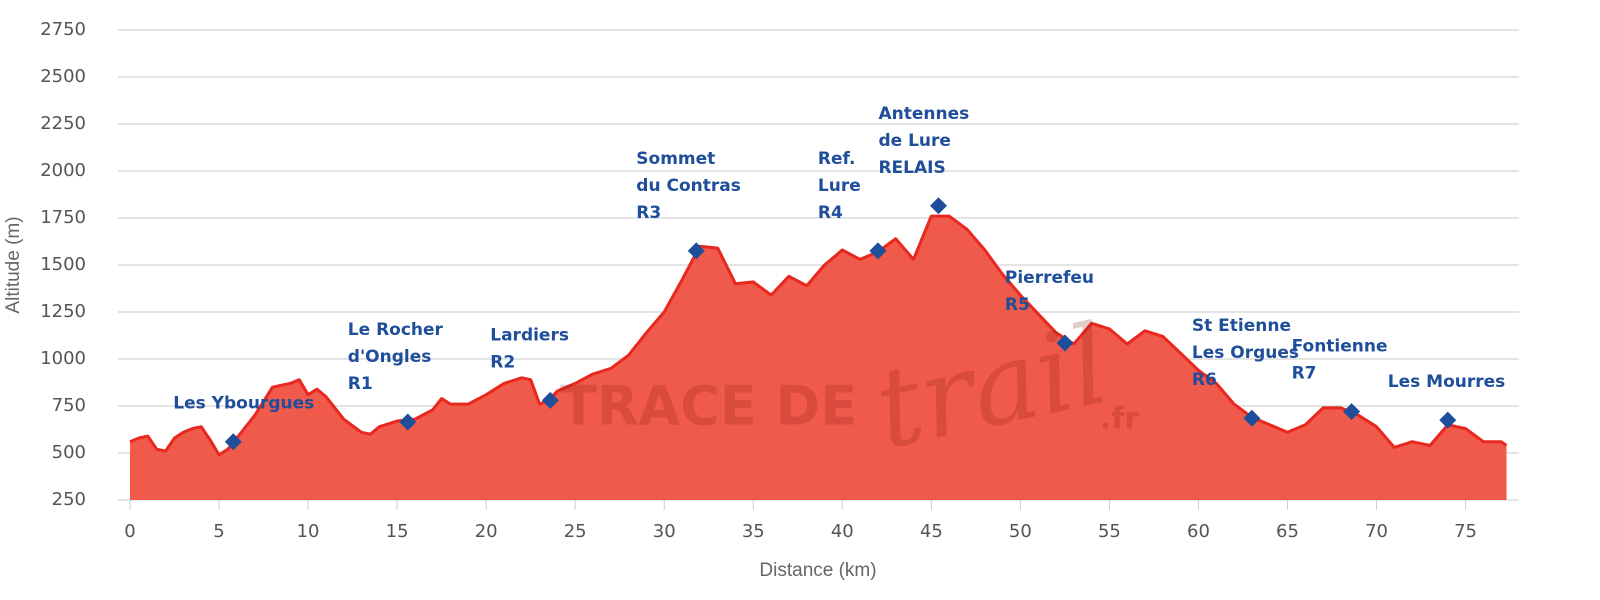  I want to click on y-tick-label: 2250, so click(63, 123).